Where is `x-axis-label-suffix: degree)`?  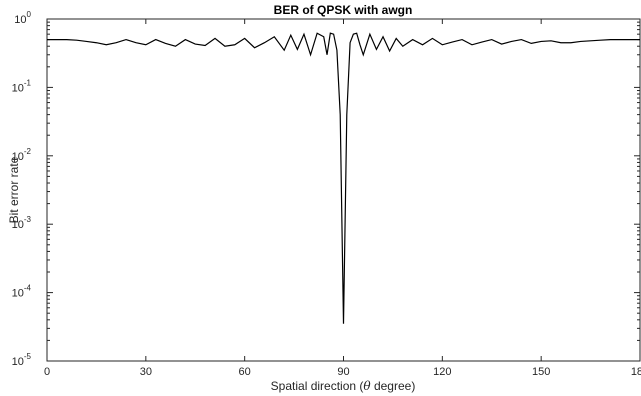 x-axis-label-suffix: degree) is located at coordinates (393, 386).